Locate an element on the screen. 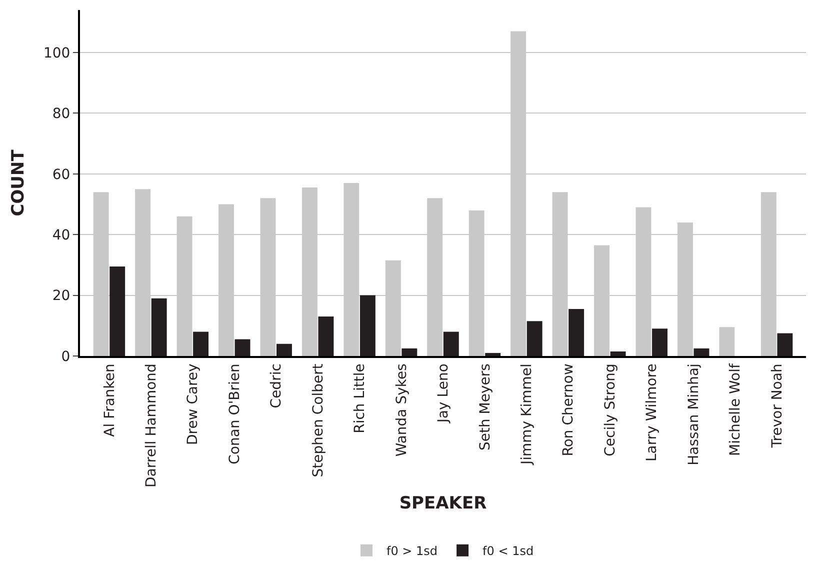 The height and width of the screenshot is (575, 826). legend-label: f0 < 1sd is located at coordinates (508, 551).